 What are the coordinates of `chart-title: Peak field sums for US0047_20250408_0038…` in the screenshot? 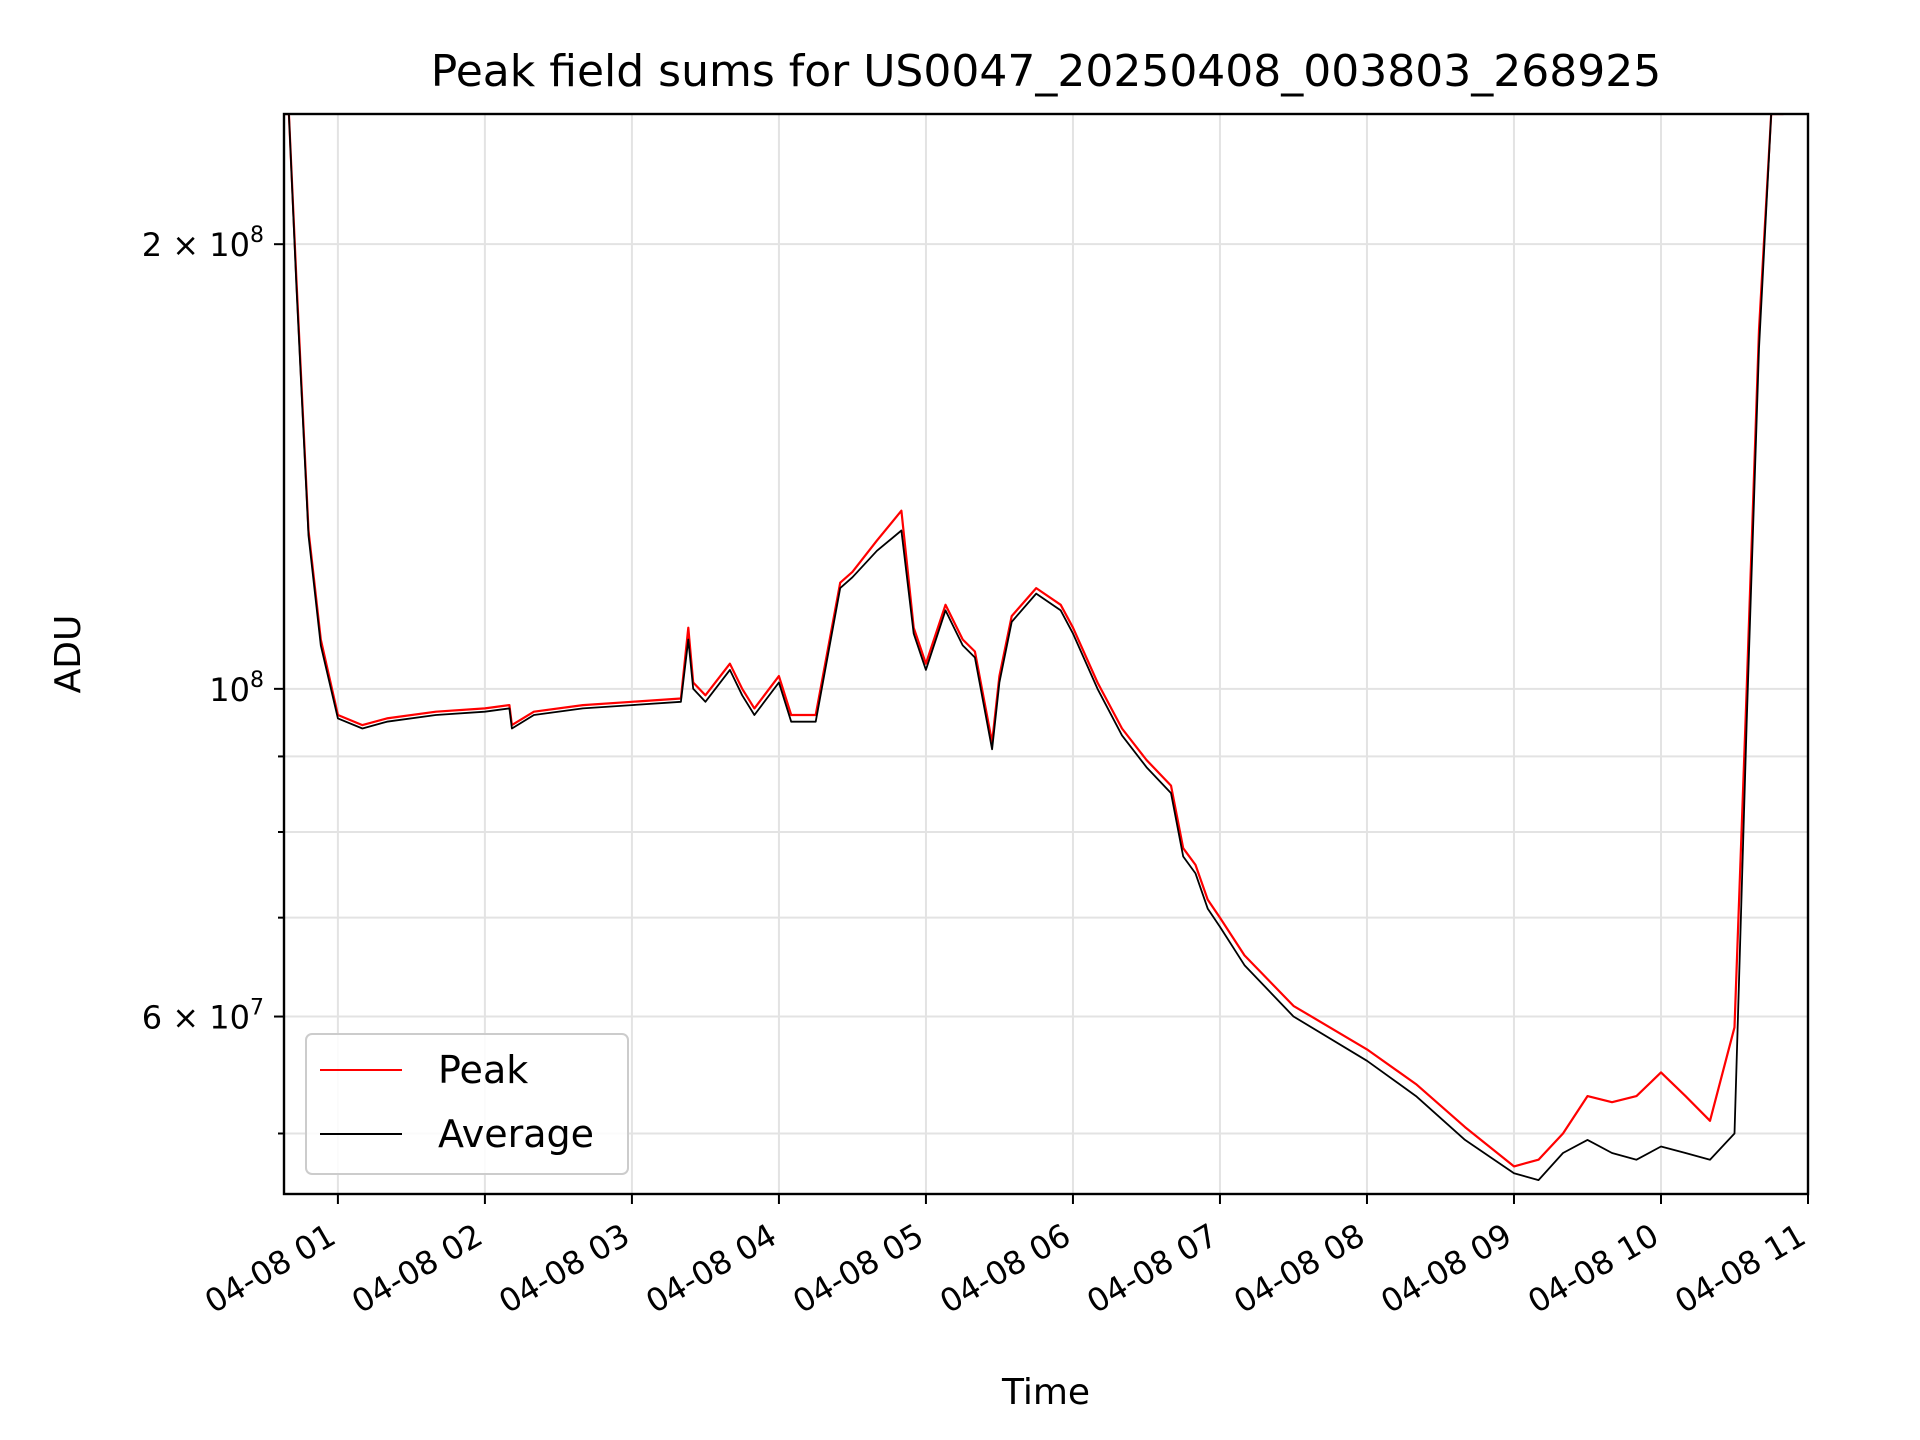 It's located at (1046, 71).